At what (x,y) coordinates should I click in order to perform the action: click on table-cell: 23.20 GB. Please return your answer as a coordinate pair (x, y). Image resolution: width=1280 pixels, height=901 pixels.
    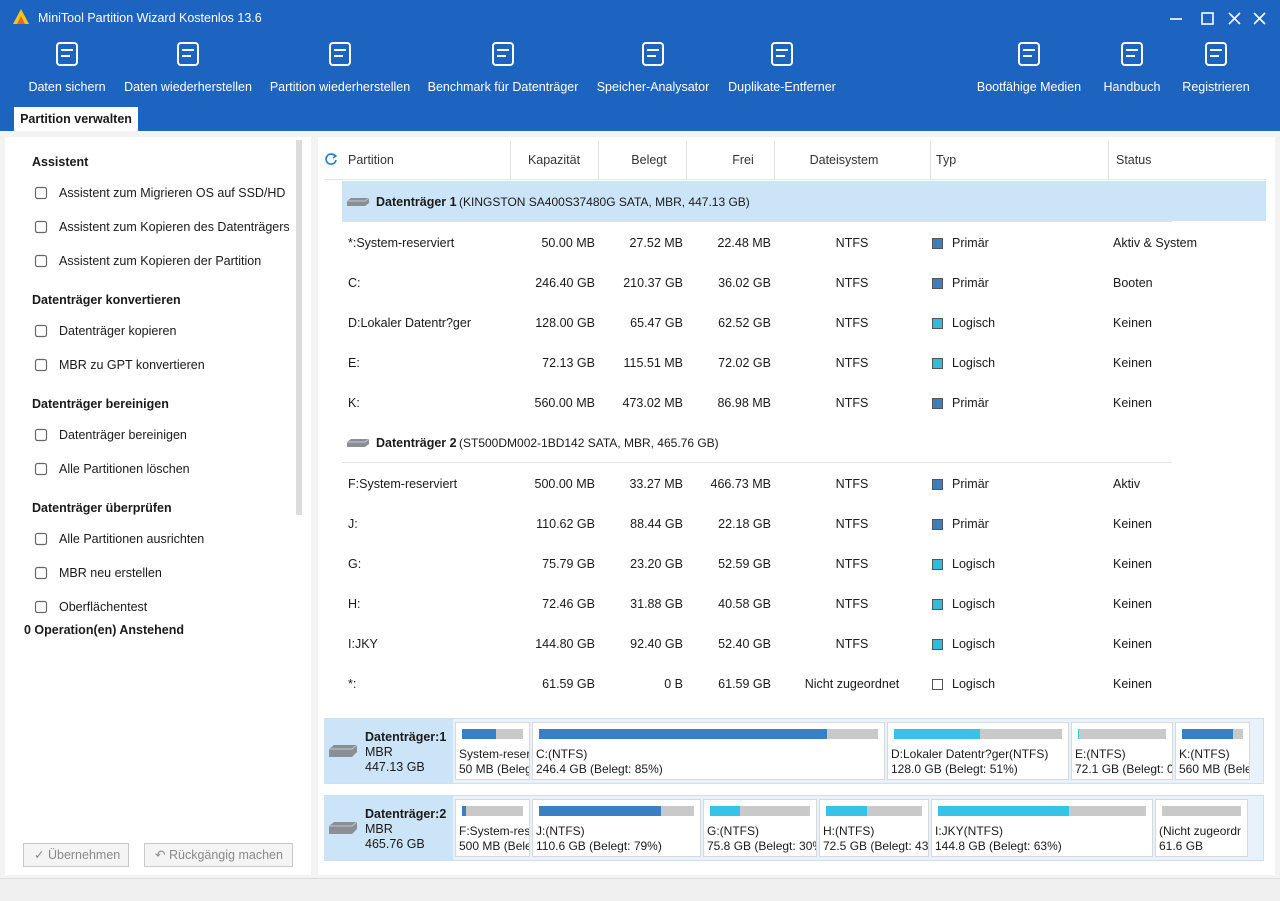
    Looking at the image, I should click on (656, 564).